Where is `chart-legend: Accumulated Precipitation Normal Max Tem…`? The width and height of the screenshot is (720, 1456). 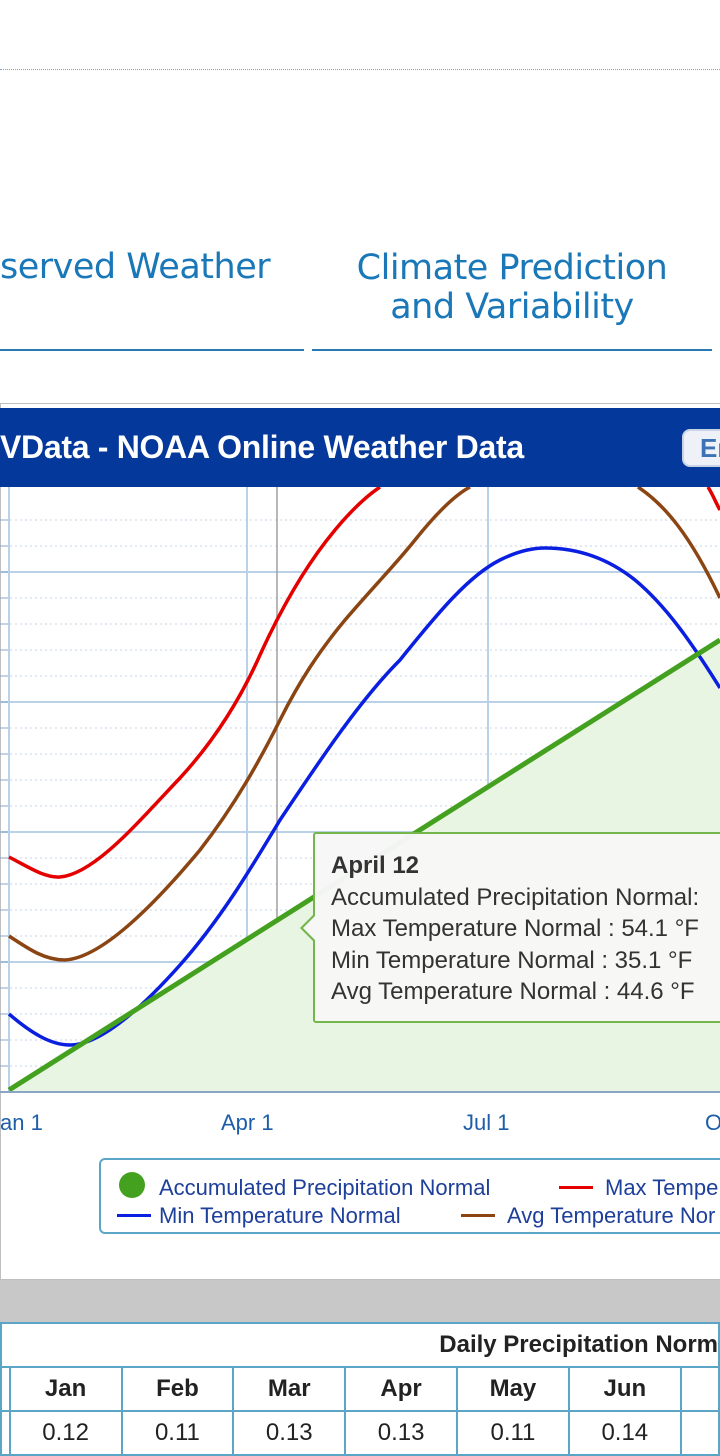
chart-legend: Accumulated Precipitation Normal Max Tem… is located at coordinates (409, 1196).